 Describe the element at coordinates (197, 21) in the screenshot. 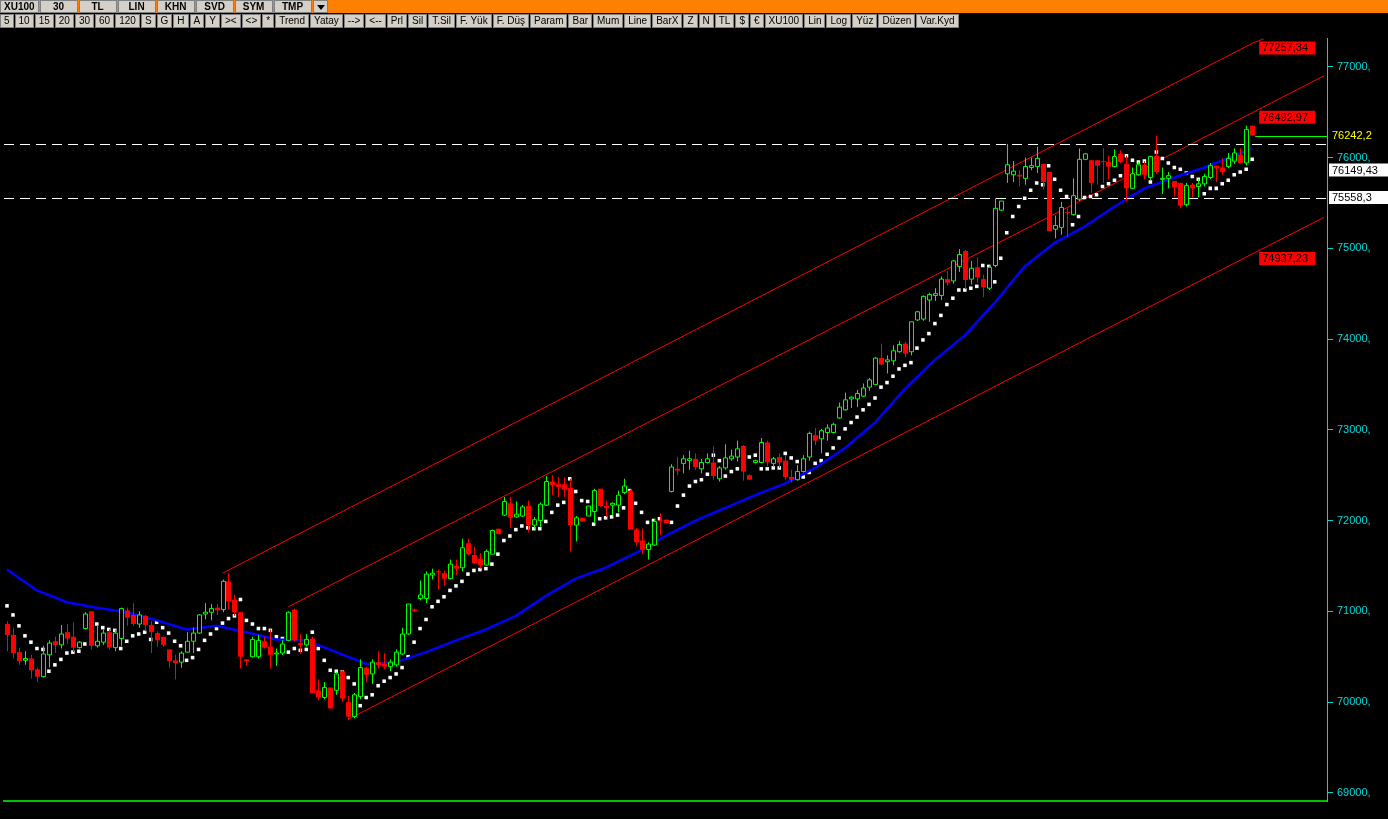

I see `text: A` at that location.